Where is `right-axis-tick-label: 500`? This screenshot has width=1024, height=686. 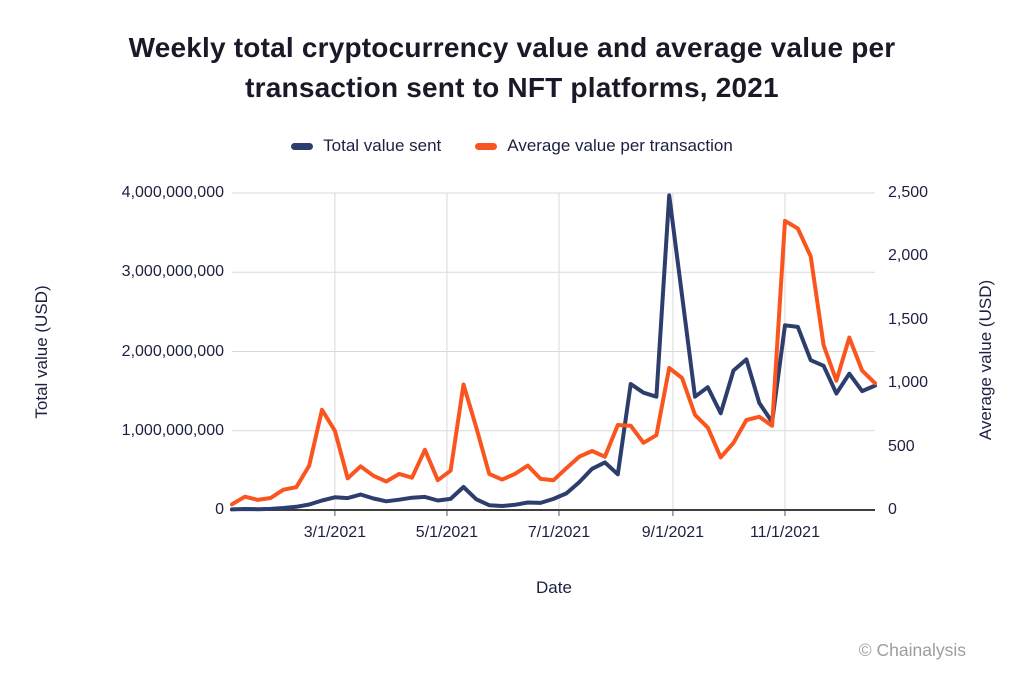
right-axis-tick-label: 500 is located at coordinates (901, 446).